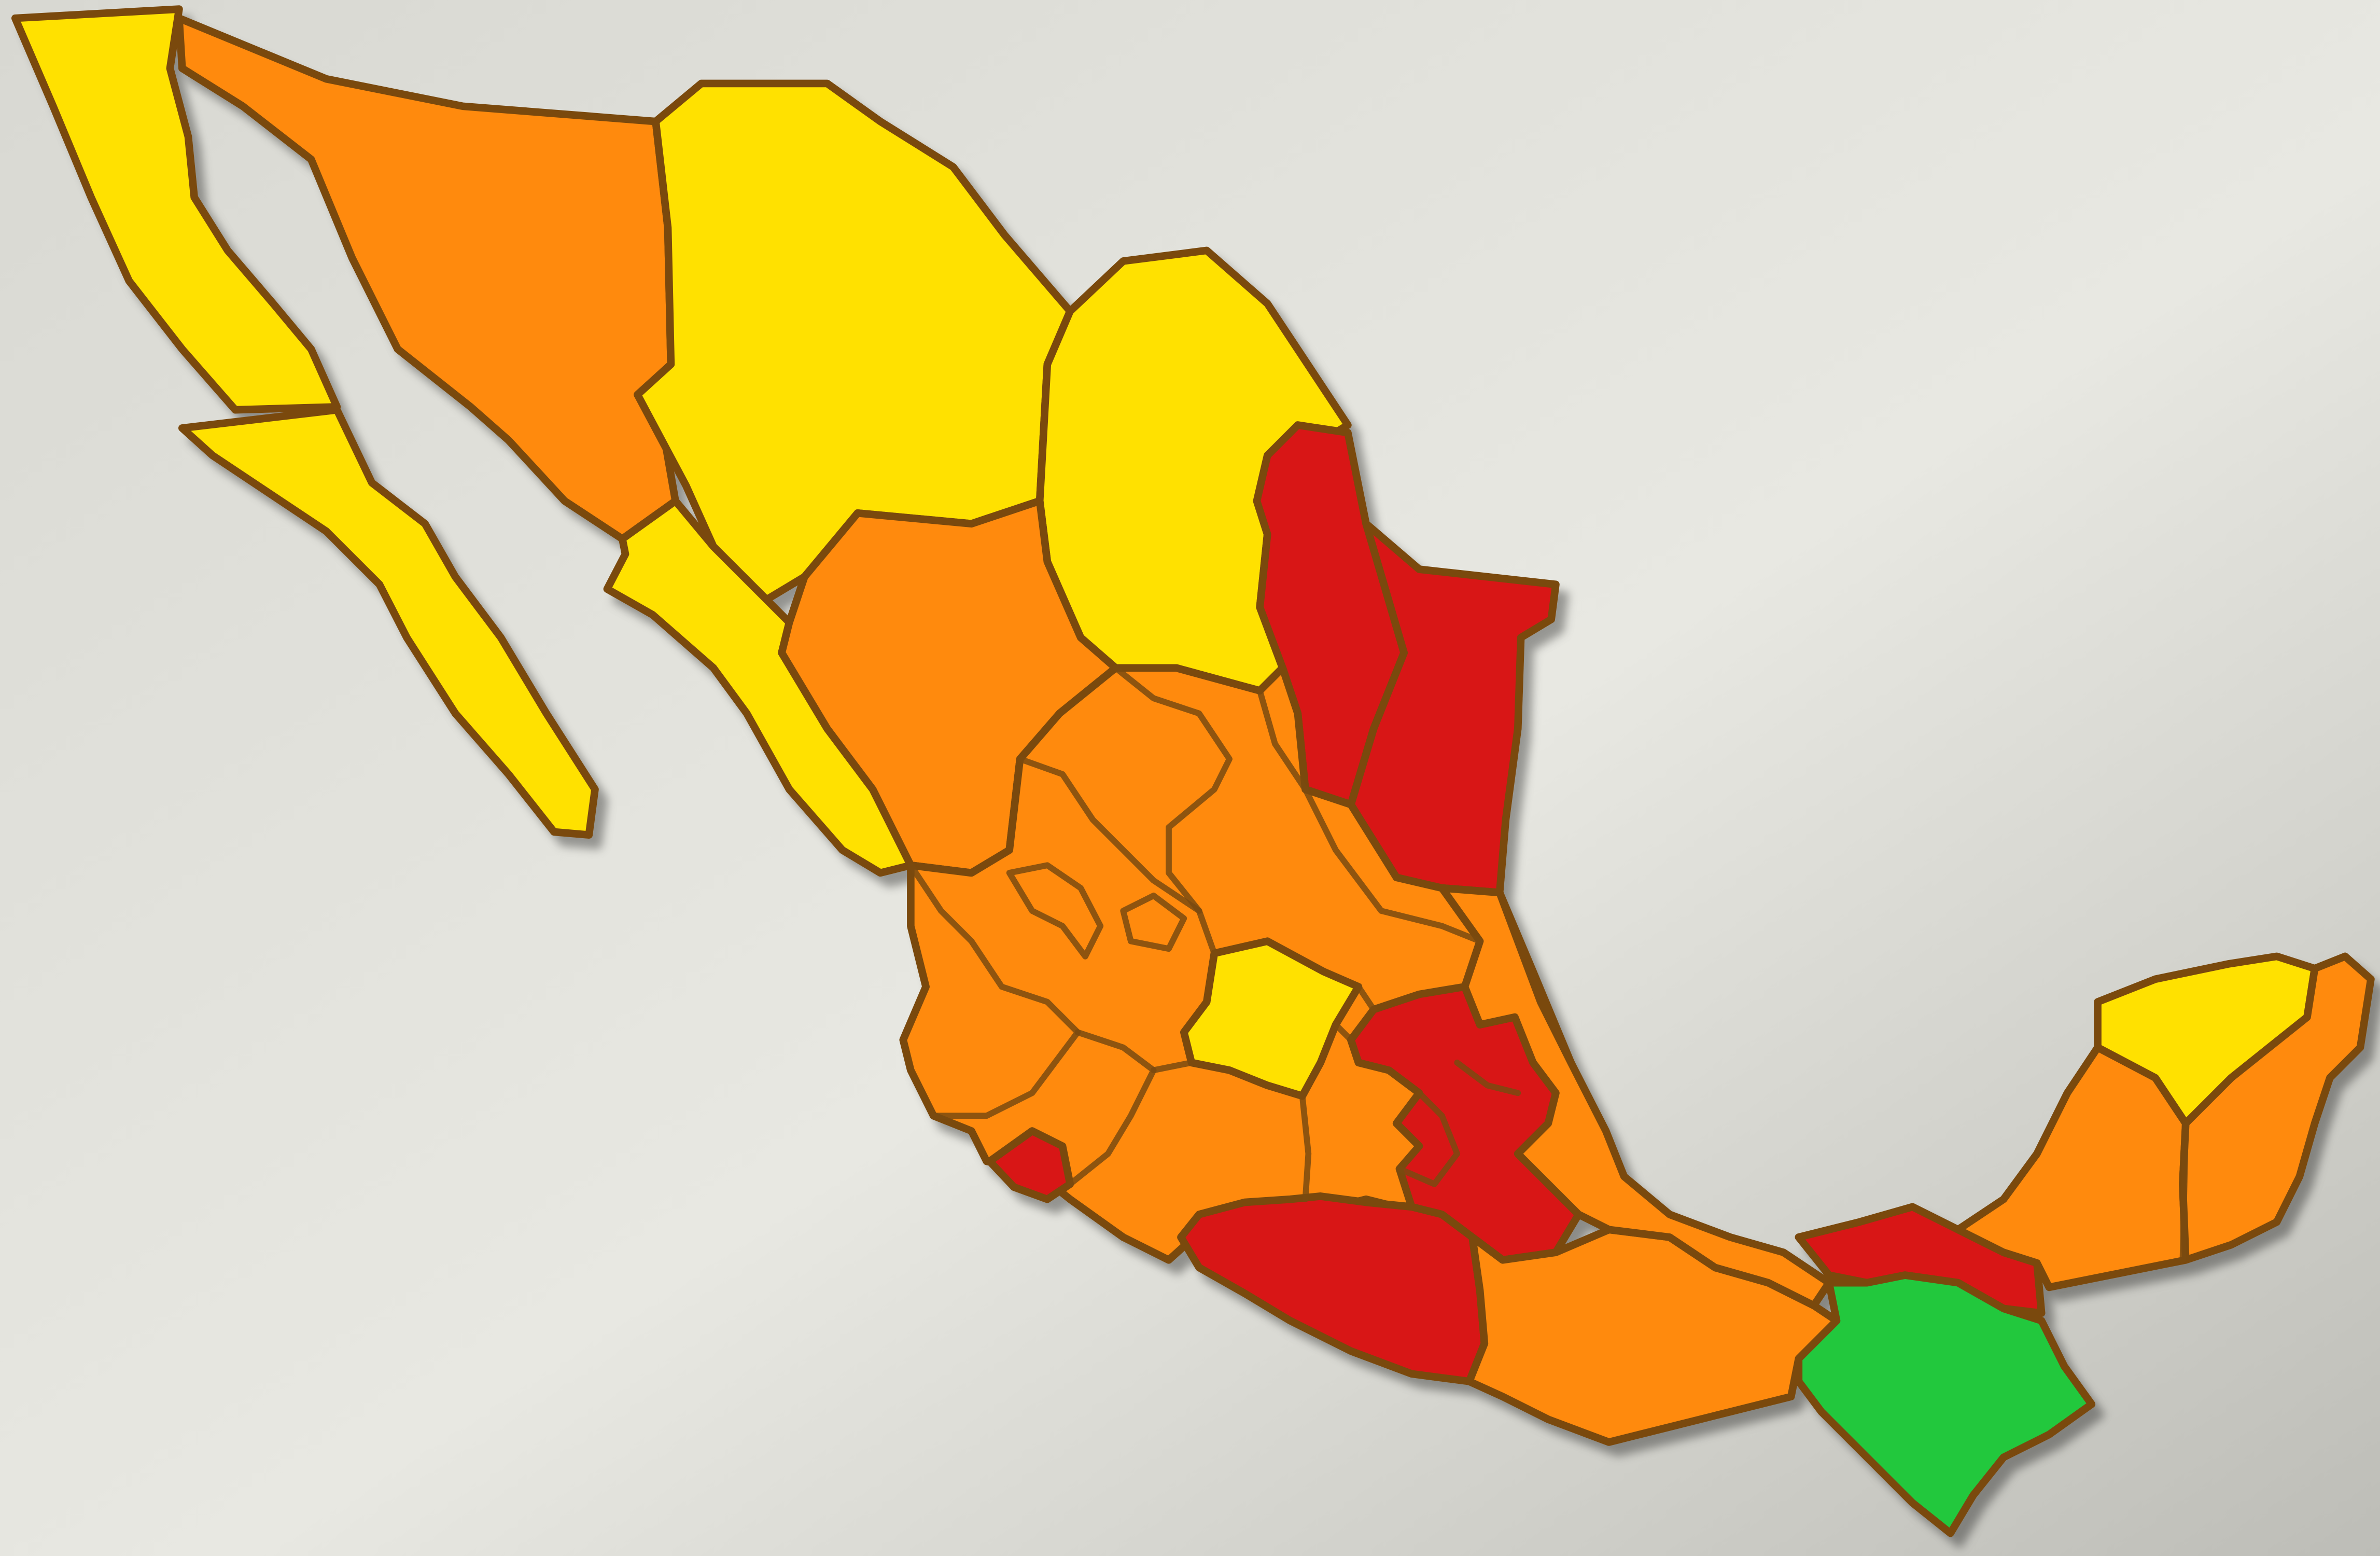  What do you see at coordinates (1635, 1097) in the screenshot?
I see `region-veracruz` at bounding box center [1635, 1097].